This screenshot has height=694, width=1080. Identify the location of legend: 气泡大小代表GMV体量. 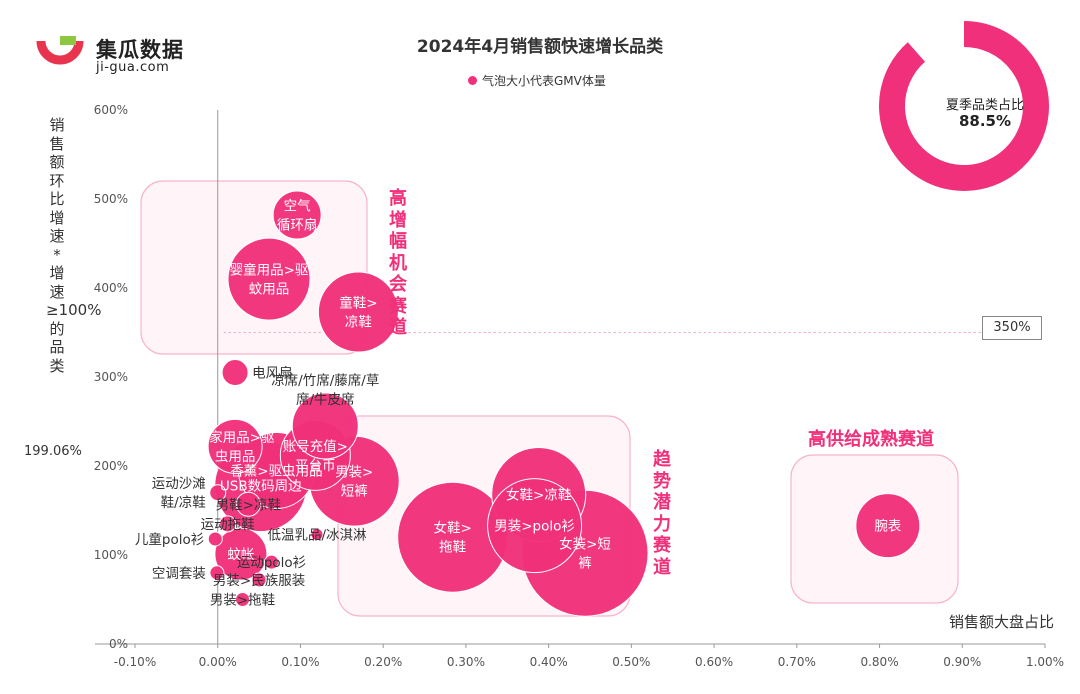
(537, 80).